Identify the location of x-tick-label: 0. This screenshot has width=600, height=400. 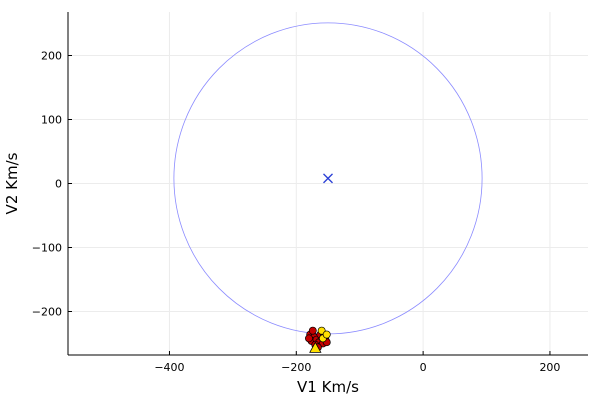
(423, 367).